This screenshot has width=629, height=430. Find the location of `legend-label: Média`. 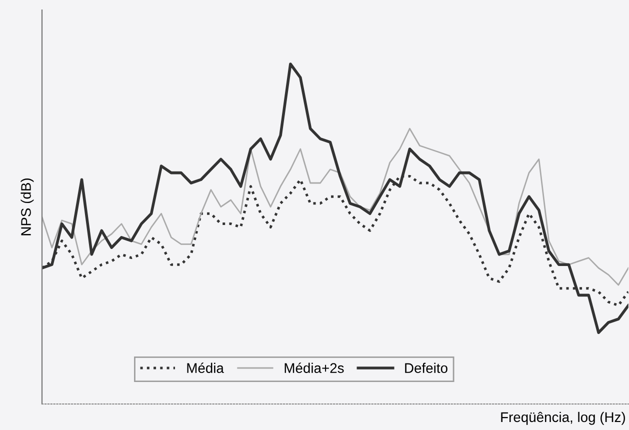

legend-label: Média is located at coordinates (205, 367).